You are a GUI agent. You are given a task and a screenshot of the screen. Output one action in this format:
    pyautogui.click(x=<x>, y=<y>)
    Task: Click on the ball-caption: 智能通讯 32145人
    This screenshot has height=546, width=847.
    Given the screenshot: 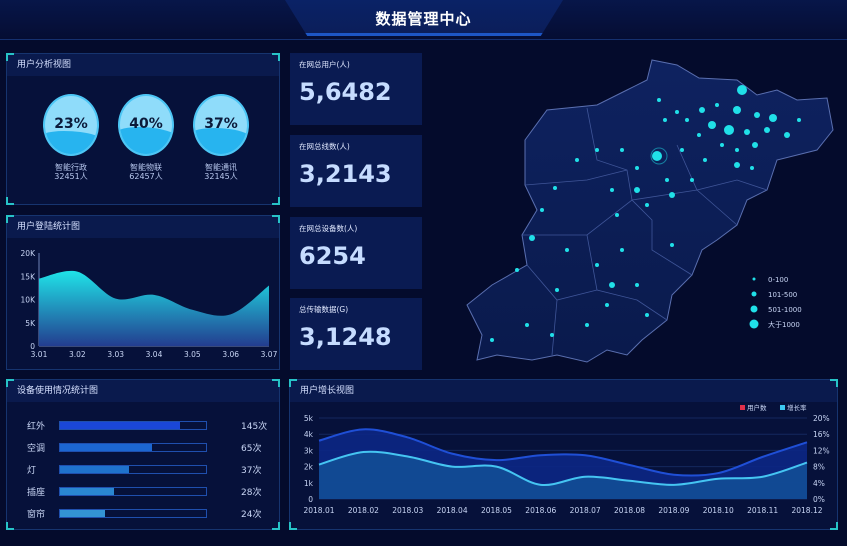 What is the action you would take?
    pyautogui.click(x=221, y=172)
    